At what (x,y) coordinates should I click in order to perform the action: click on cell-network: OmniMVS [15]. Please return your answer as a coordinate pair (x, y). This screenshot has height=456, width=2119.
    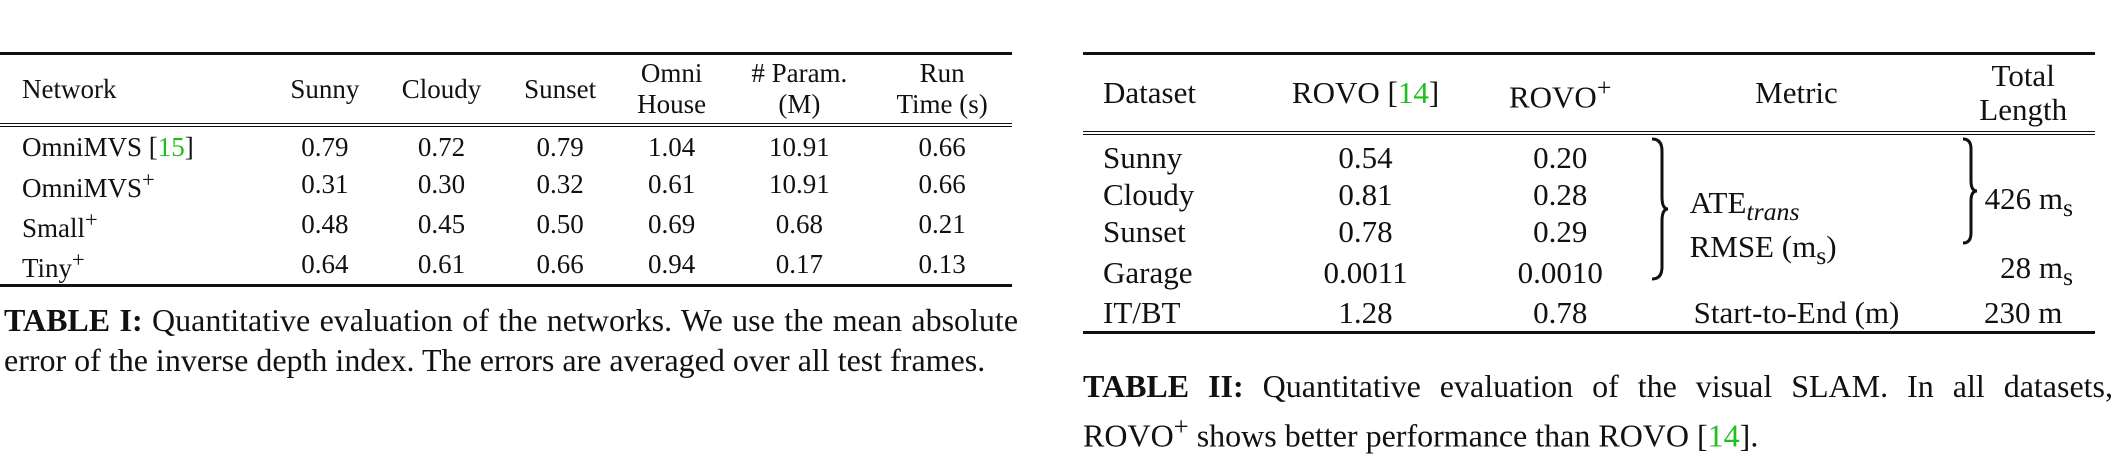
    Looking at the image, I should click on (108, 147).